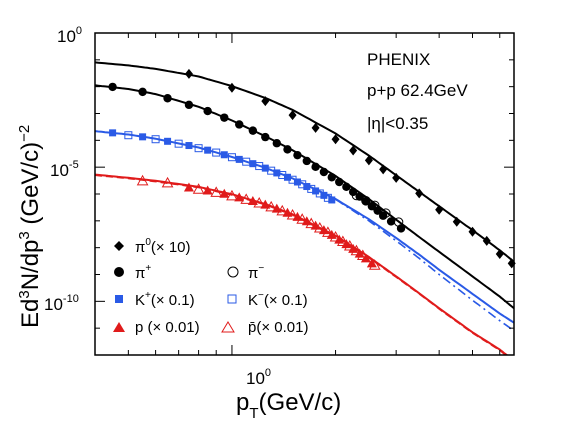 This screenshot has width=568, height=428. I want to click on legend-marker-antiproton, so click(228, 327).